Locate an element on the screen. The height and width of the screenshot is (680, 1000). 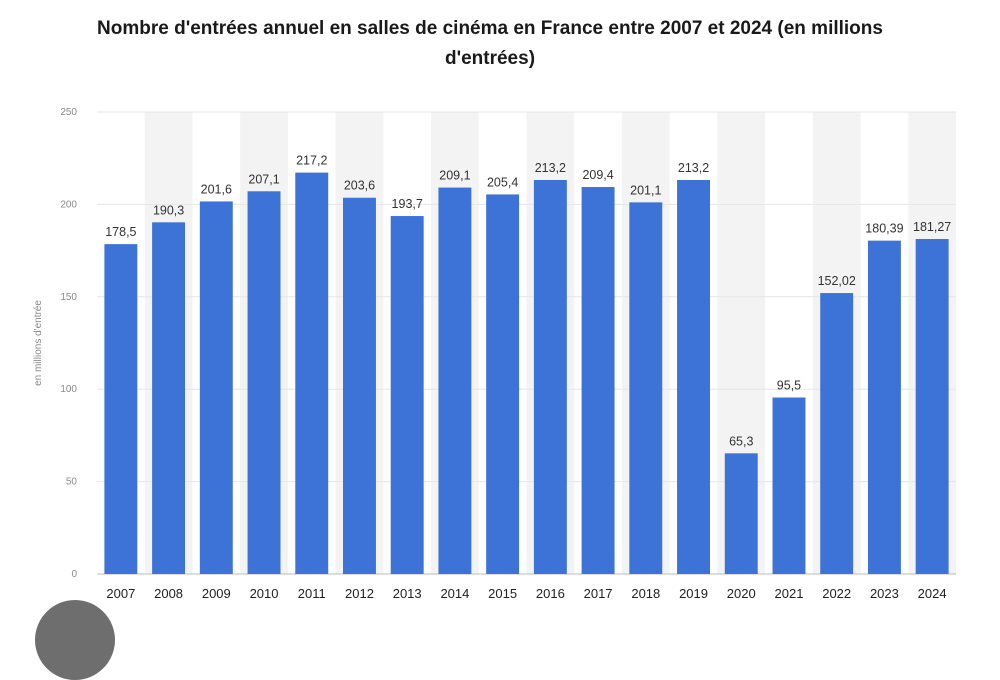
bar-2016 is located at coordinates (550, 377).